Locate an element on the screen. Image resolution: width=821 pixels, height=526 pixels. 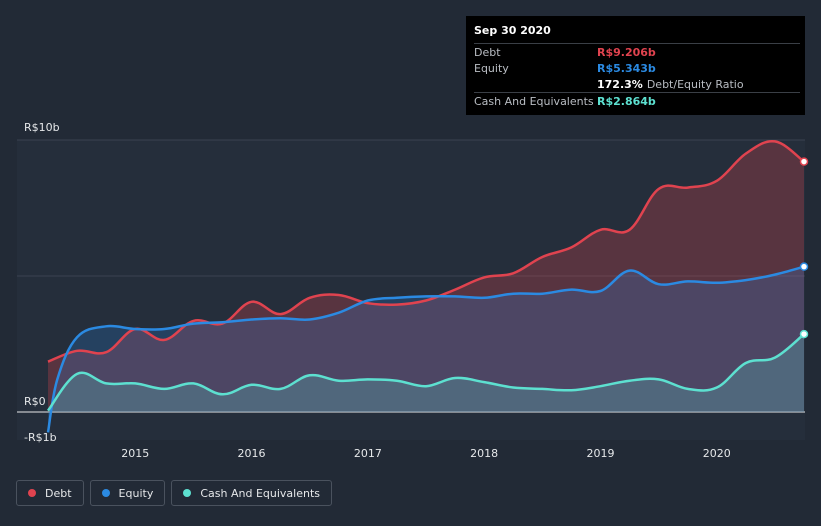
equity-dot-icon is located at coordinates (105, 493).